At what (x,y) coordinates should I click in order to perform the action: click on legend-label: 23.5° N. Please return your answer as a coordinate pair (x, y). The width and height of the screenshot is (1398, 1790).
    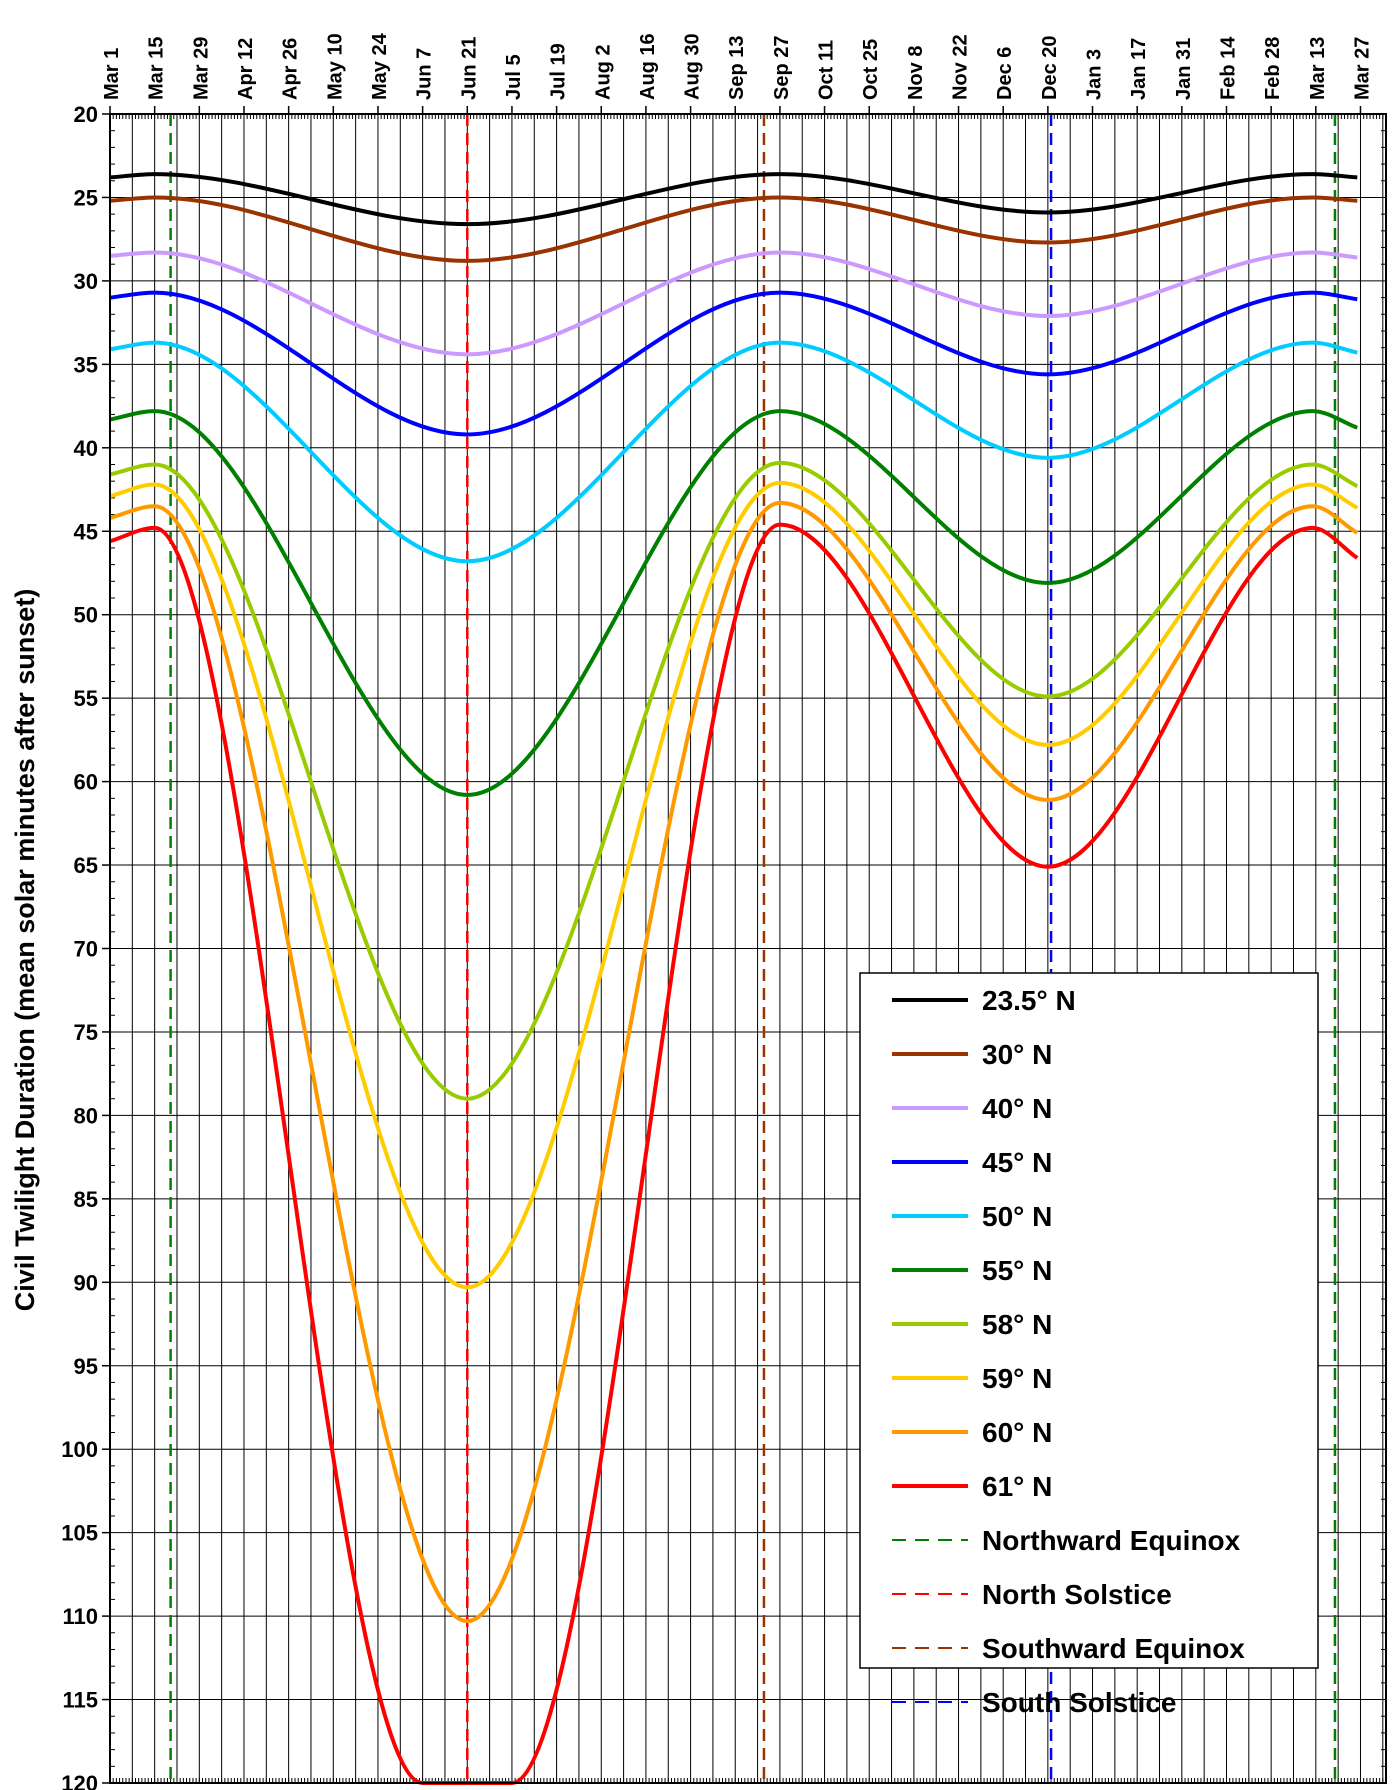
    Looking at the image, I should click on (1029, 1000).